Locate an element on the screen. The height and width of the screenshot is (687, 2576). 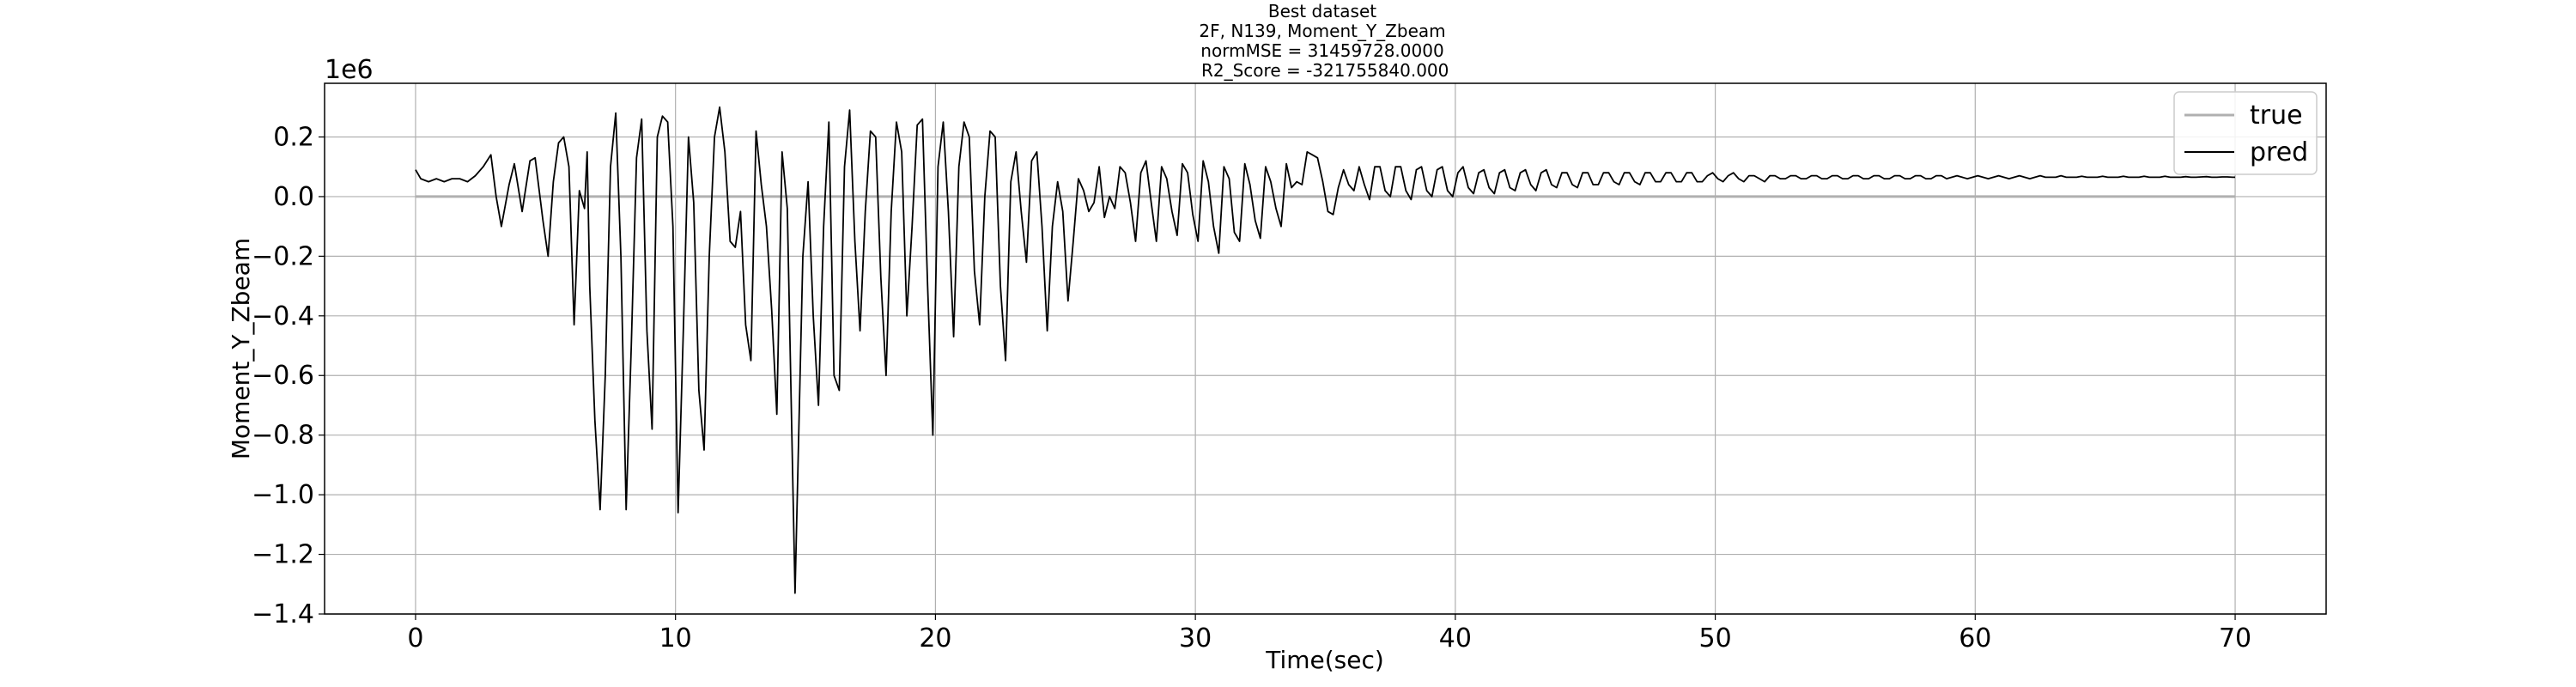
x-tick-label: 60 is located at coordinates (1975, 638).